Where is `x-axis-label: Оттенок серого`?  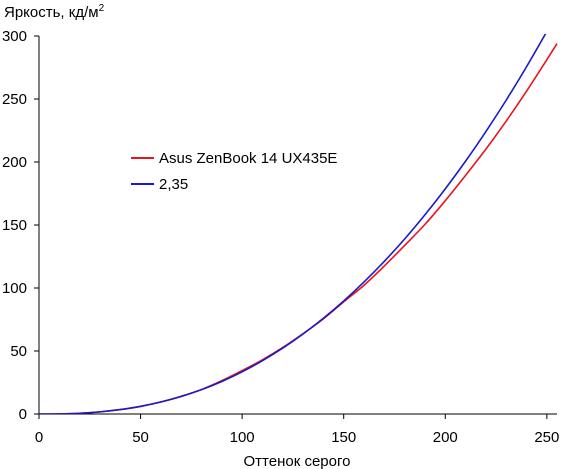 x-axis-label: Оттенок серого is located at coordinates (297, 461).